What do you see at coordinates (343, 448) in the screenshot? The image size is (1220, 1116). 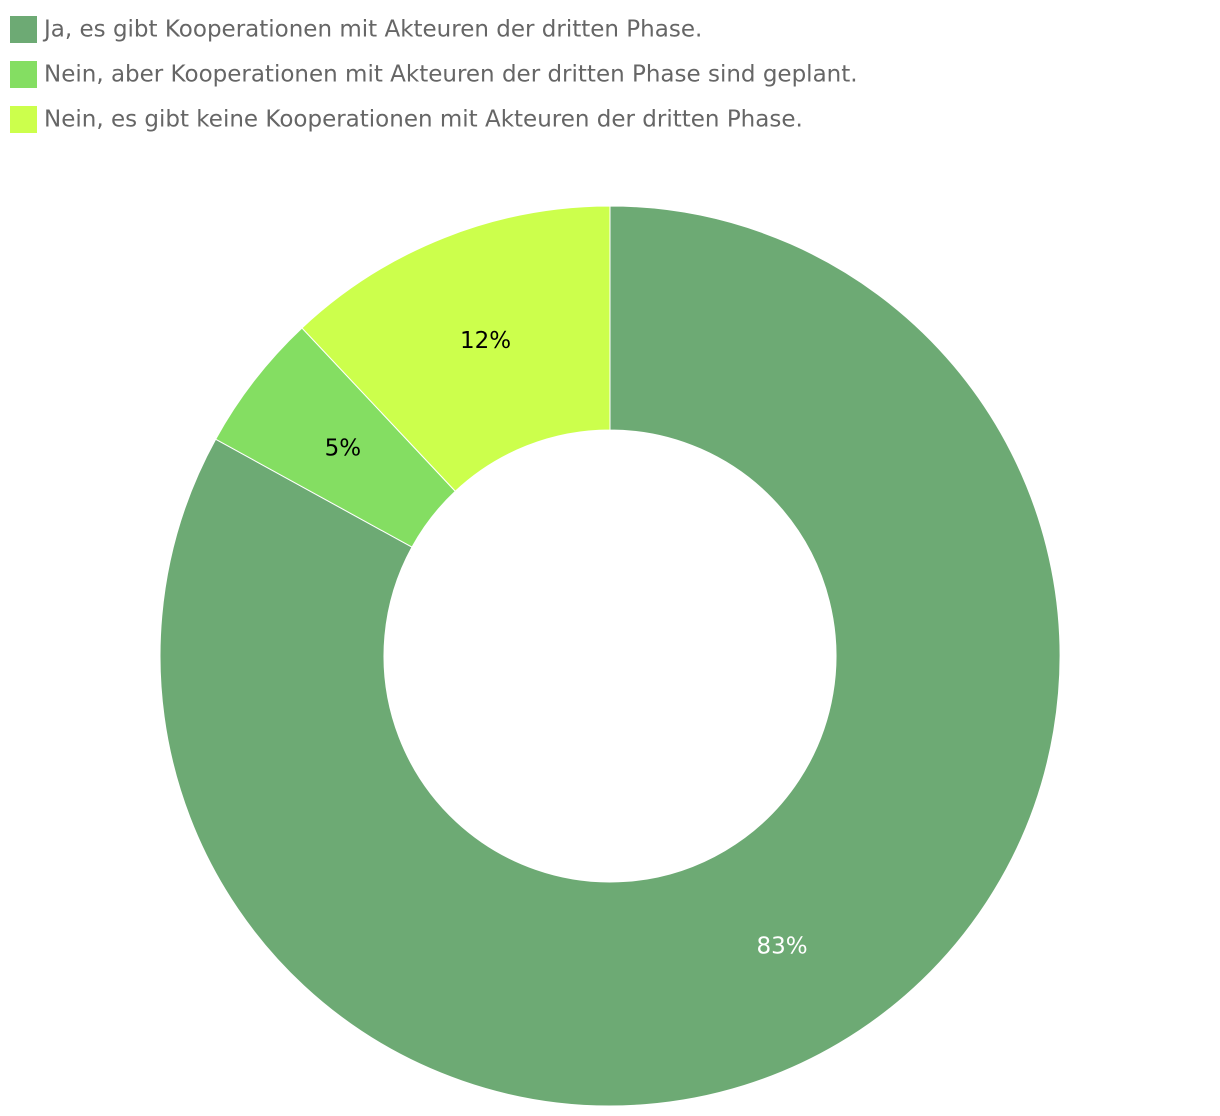 I see `value-label: 5%` at bounding box center [343, 448].